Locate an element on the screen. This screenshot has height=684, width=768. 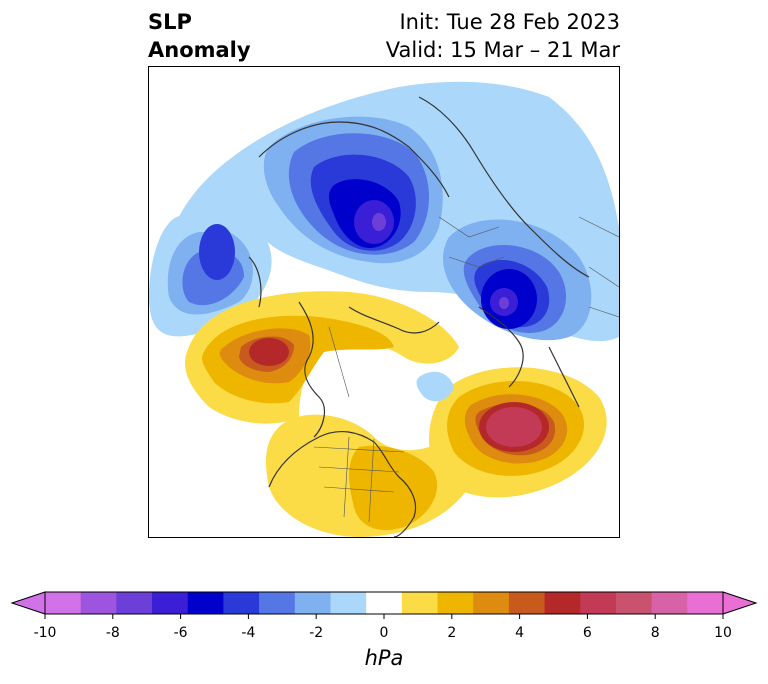
siberian-arctic-low is located at coordinates (353, 190).